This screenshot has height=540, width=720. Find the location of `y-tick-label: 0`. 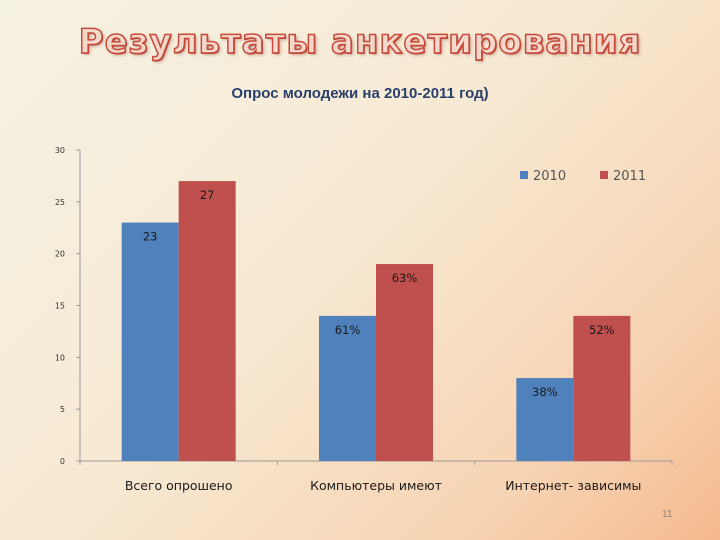

y-tick-label: 0 is located at coordinates (62, 461).